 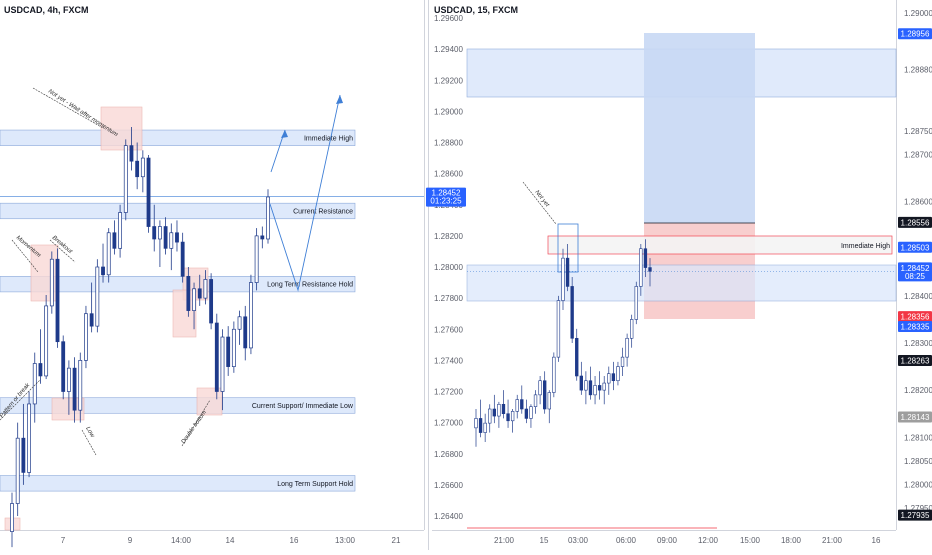 What do you see at coordinates (446, 201) in the screenshot?
I see `bar-countdown: 01:23:25` at bounding box center [446, 201].